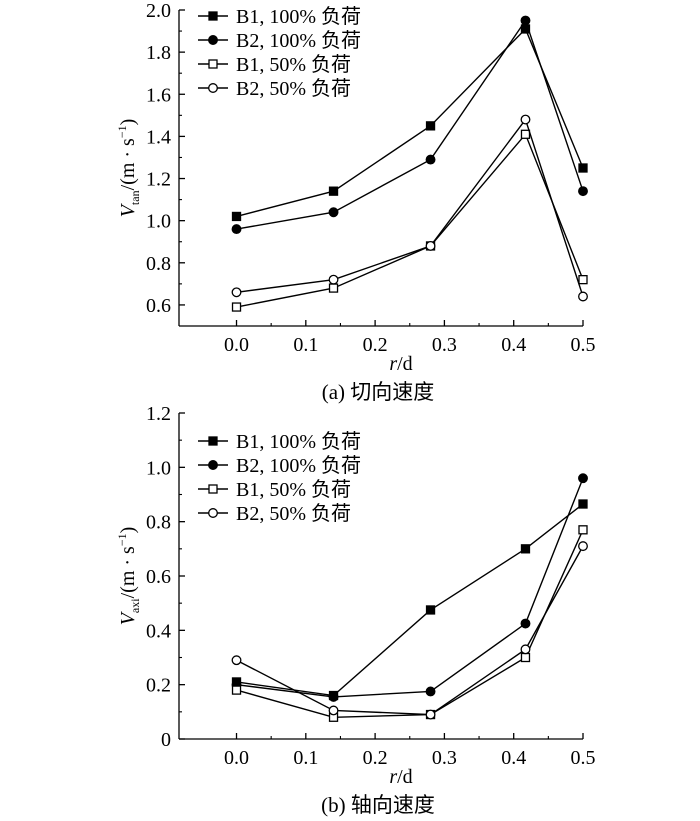 The width and height of the screenshot is (700, 821). I want to click on y-tick-label: 1.4, so click(158, 137).